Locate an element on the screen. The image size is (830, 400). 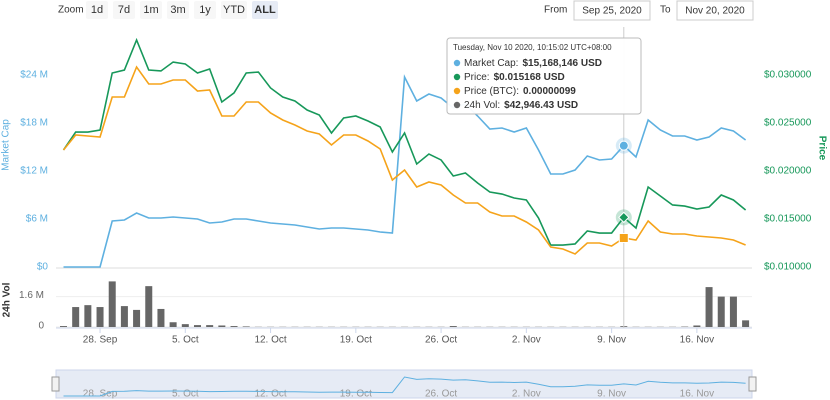
y2-tick-label: $0.030000 is located at coordinates (788, 75).